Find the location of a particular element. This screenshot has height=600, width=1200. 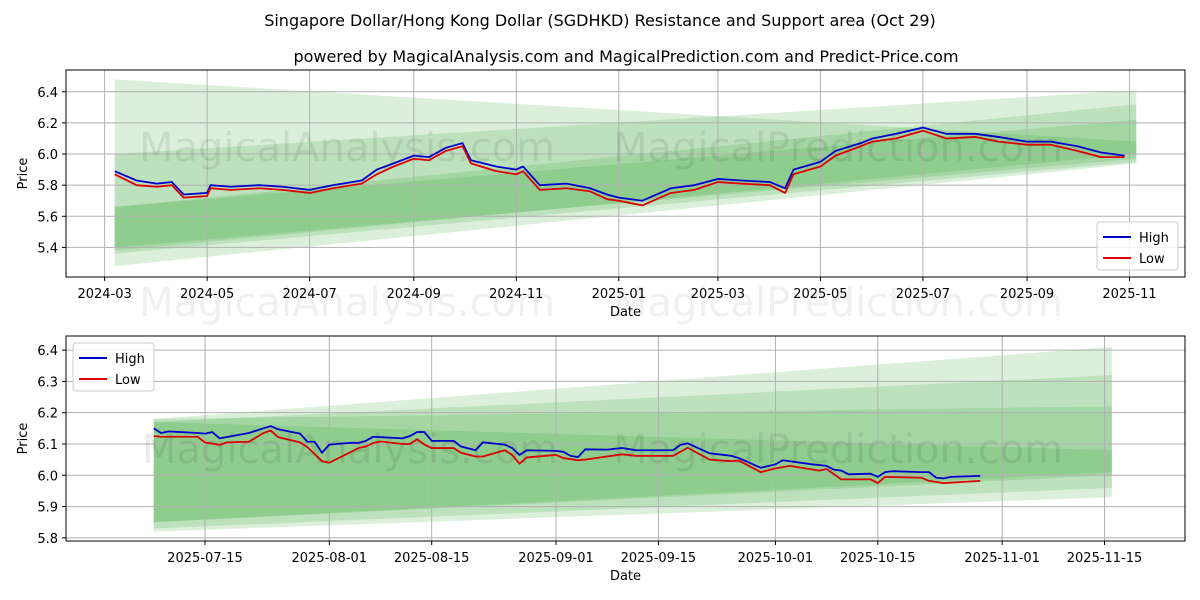

x-tick-label: 2025-09-01 is located at coordinates (556, 558).